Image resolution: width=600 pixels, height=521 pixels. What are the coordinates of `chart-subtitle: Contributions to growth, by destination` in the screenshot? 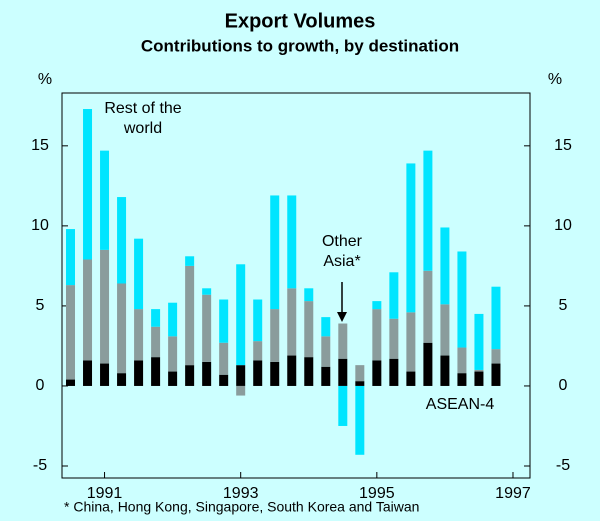 It's located at (300, 45).